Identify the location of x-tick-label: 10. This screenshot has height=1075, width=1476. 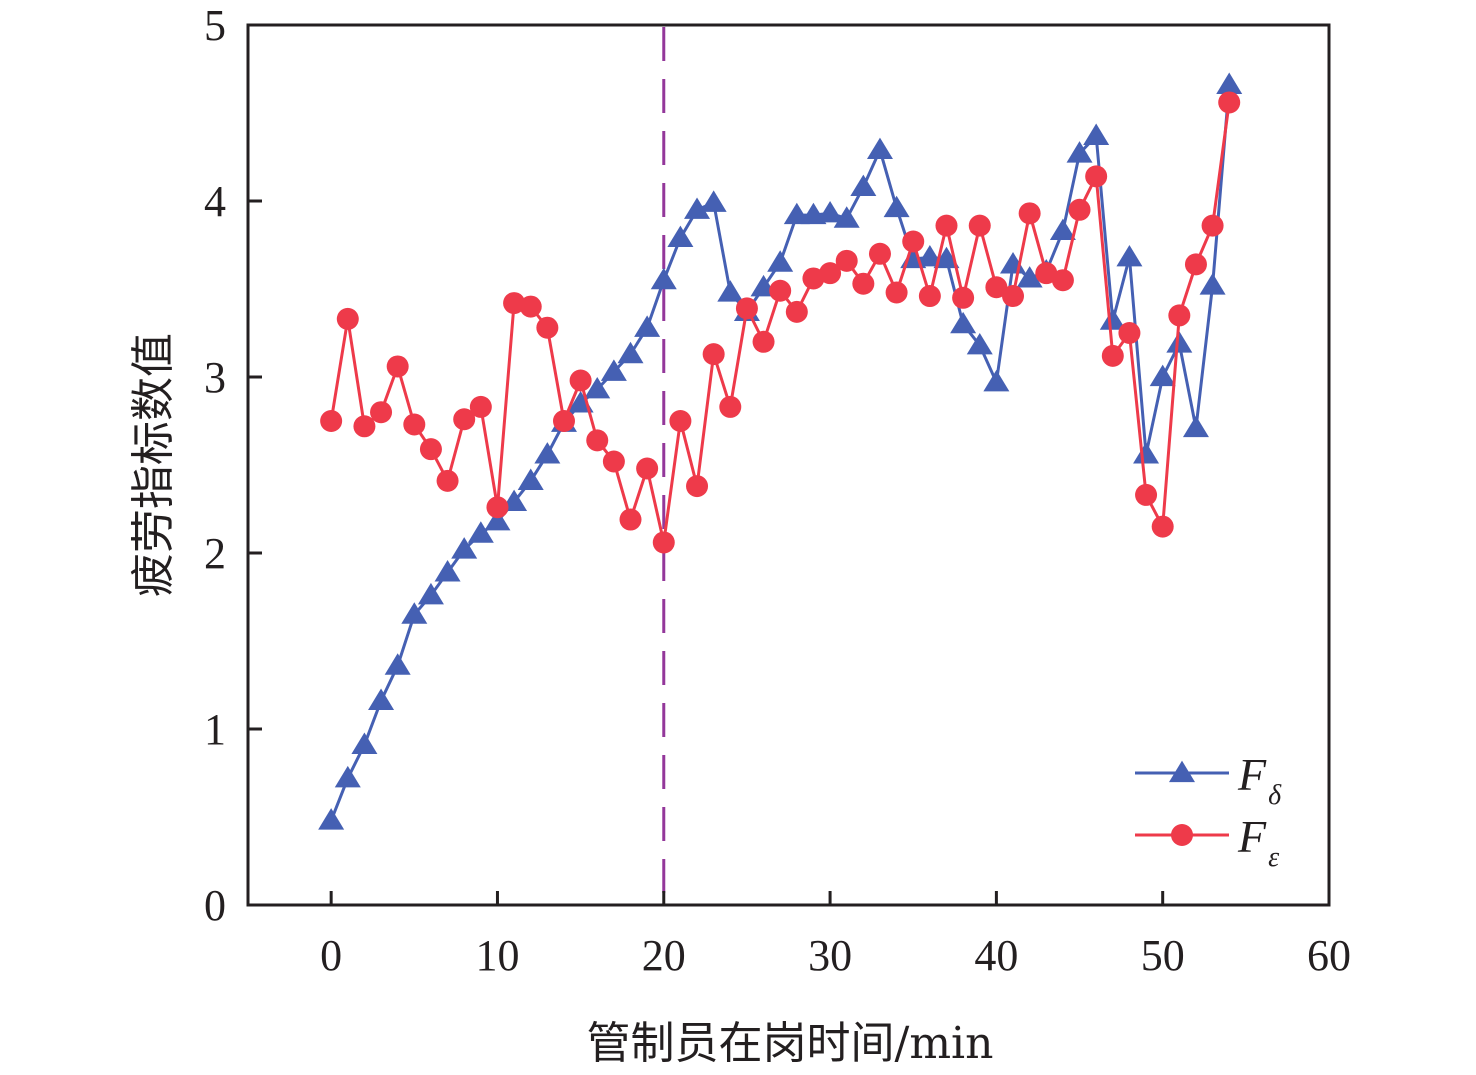
(497, 955).